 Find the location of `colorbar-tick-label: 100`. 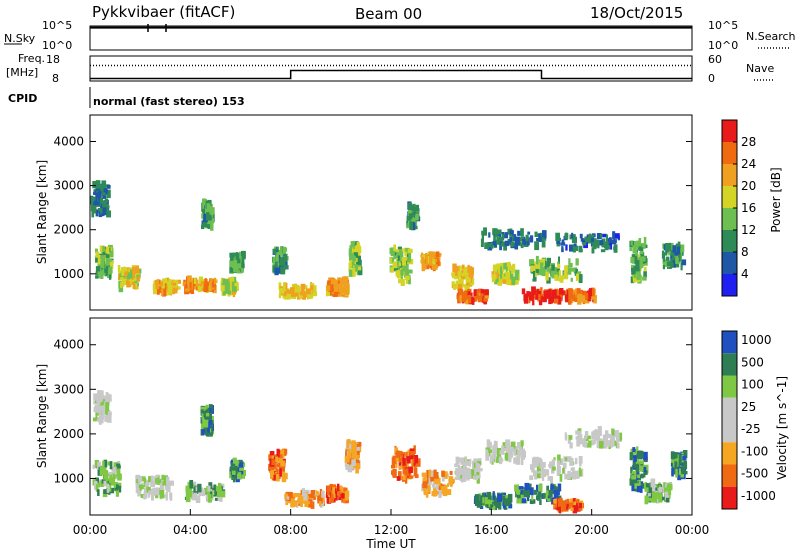

colorbar-tick-label: 100 is located at coordinates (752, 385).